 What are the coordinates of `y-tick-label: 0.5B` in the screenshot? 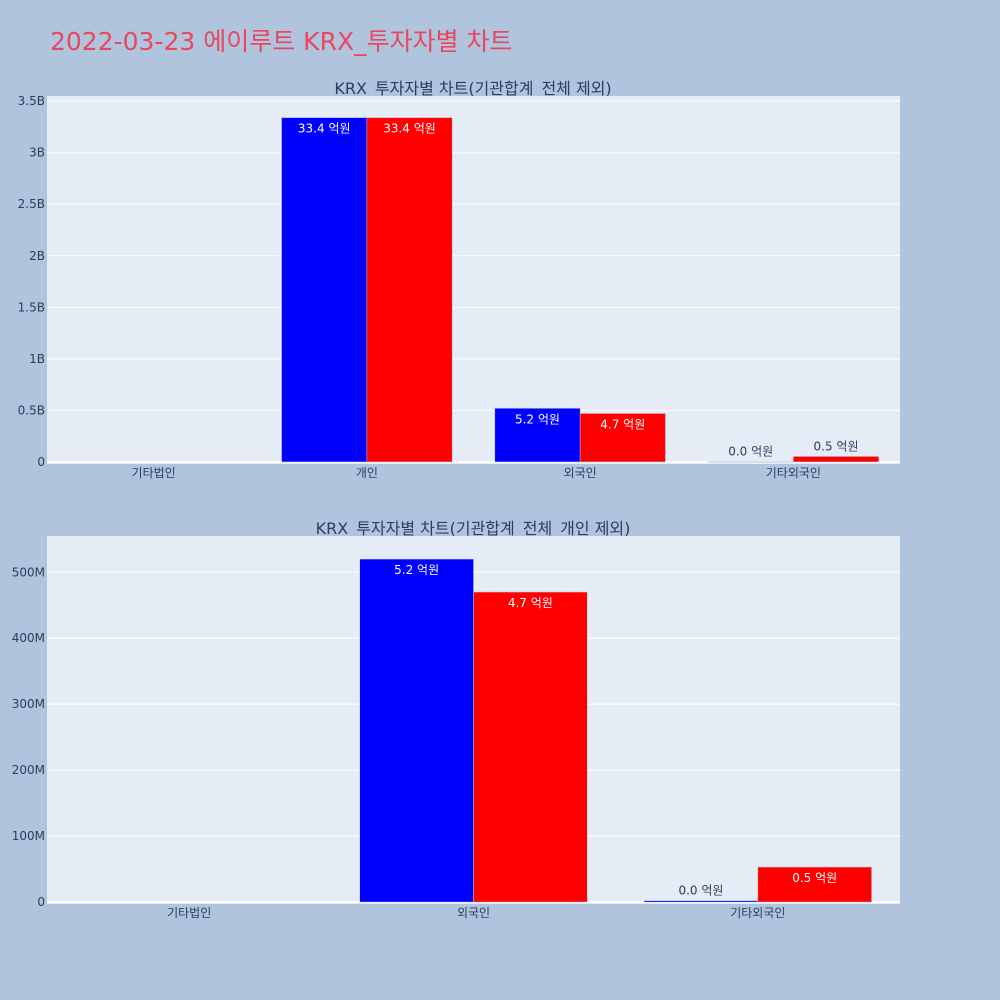 It's located at (31, 410).